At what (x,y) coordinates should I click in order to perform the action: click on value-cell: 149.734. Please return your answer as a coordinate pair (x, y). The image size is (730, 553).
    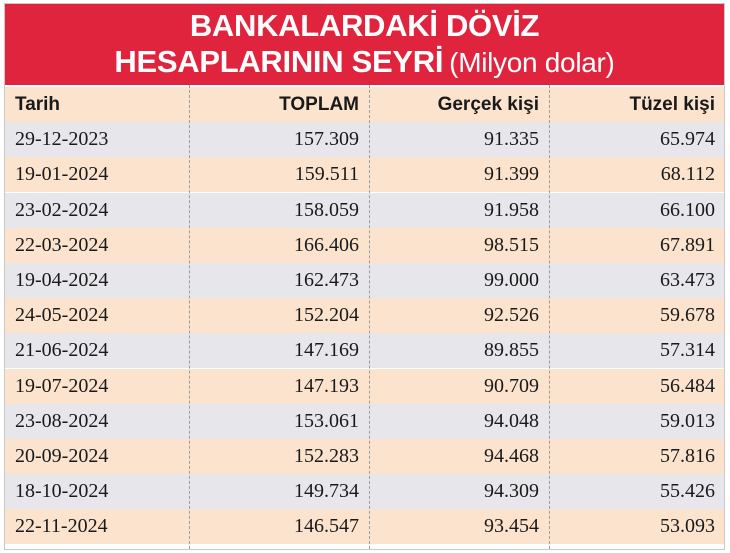
    Looking at the image, I should click on (326, 491).